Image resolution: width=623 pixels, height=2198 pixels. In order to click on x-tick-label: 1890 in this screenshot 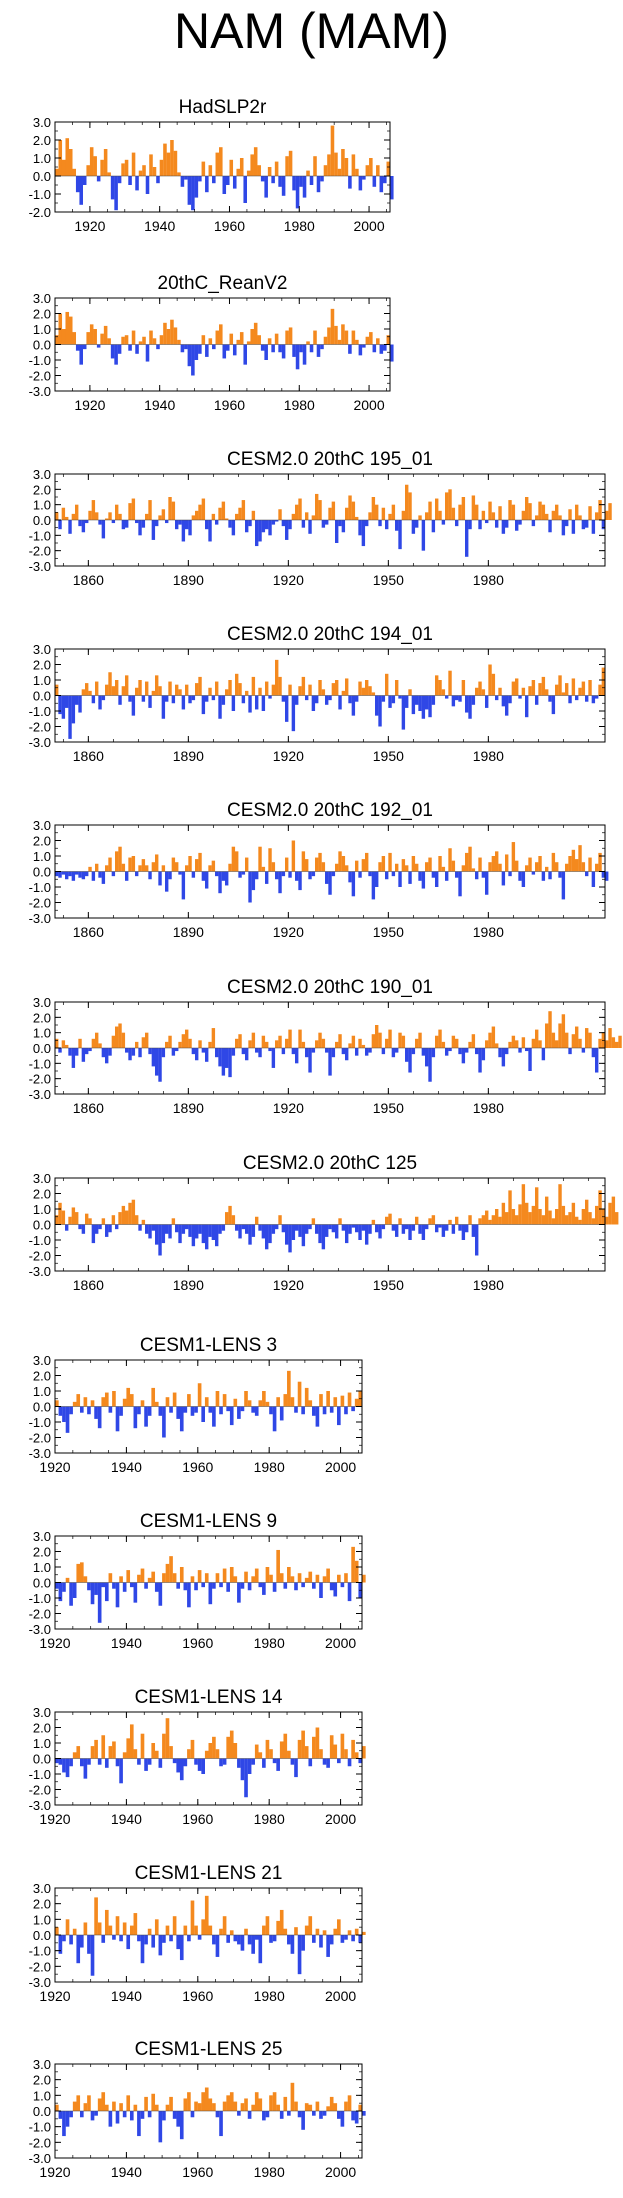, I will do `click(188, 756)`.